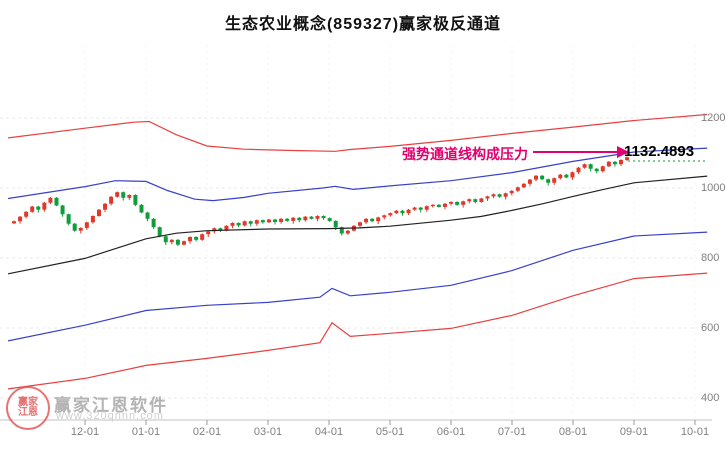  Describe the element at coordinates (28, 402) in the screenshot. I see `brand-seal-line1: 赢家` at that location.